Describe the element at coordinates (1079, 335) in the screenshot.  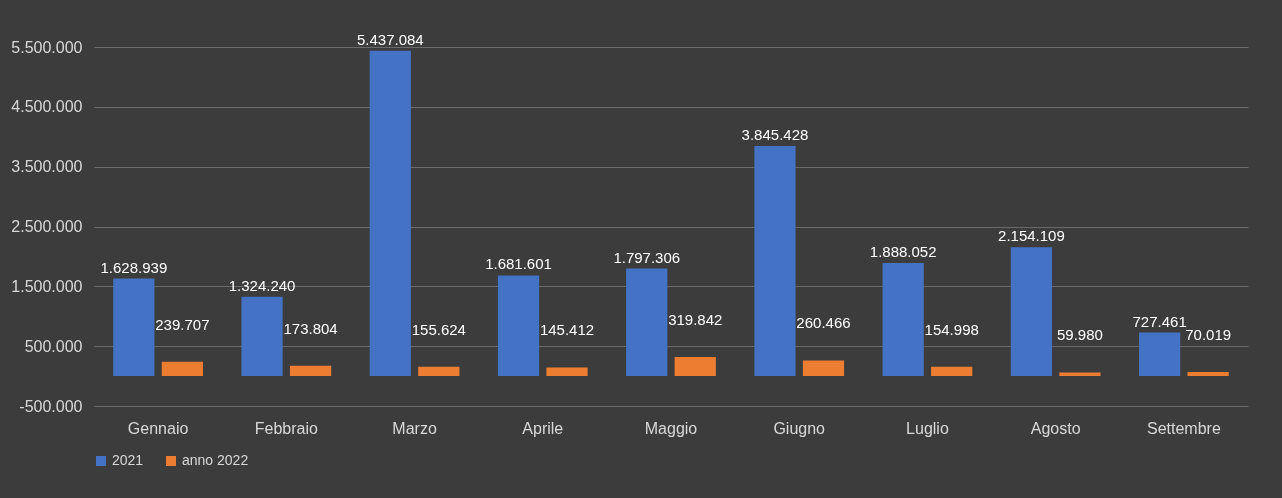
I see `data-label: 59.980` at that location.